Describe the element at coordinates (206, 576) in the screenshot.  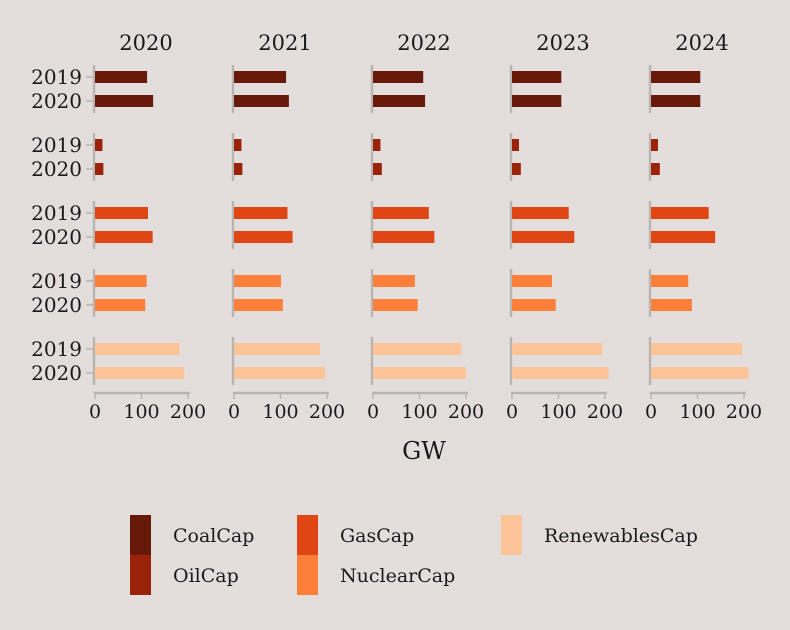
I see `legend-label: OilCap` at that location.